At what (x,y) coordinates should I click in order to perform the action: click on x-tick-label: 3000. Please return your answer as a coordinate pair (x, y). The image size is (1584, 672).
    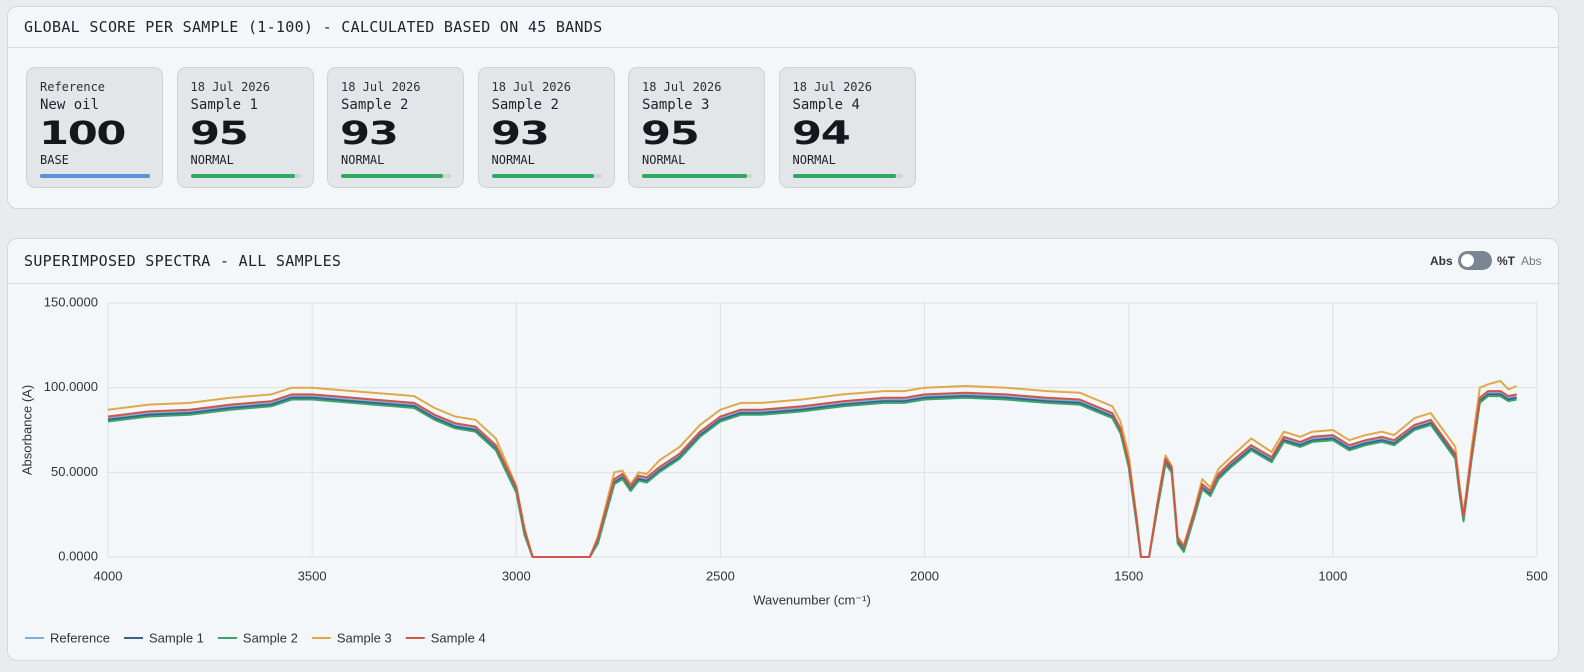
    Looking at the image, I should click on (516, 575).